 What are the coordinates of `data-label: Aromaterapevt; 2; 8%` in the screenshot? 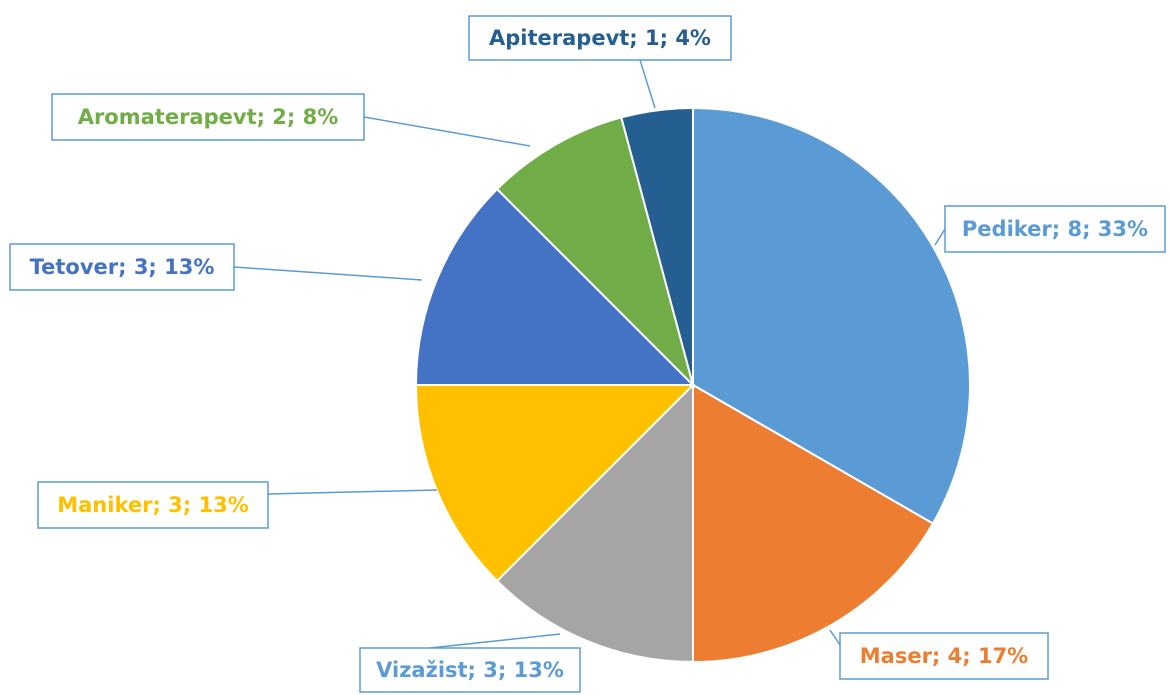 It's located at (208, 117).